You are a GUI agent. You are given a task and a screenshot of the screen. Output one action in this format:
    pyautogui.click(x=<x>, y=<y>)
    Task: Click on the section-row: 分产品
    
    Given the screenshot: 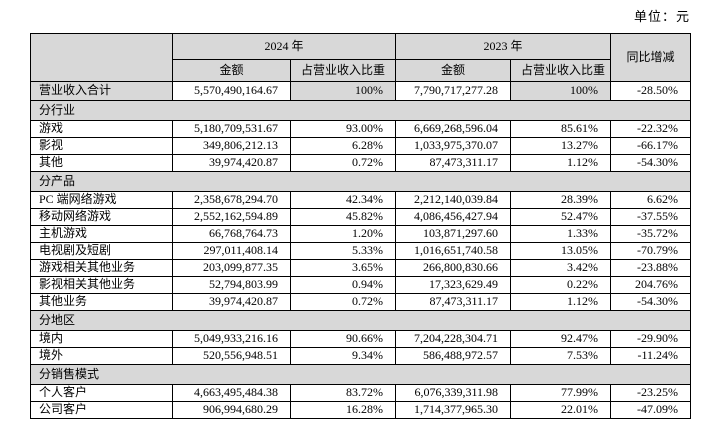 What is the action you would take?
    pyautogui.click(x=360, y=181)
    